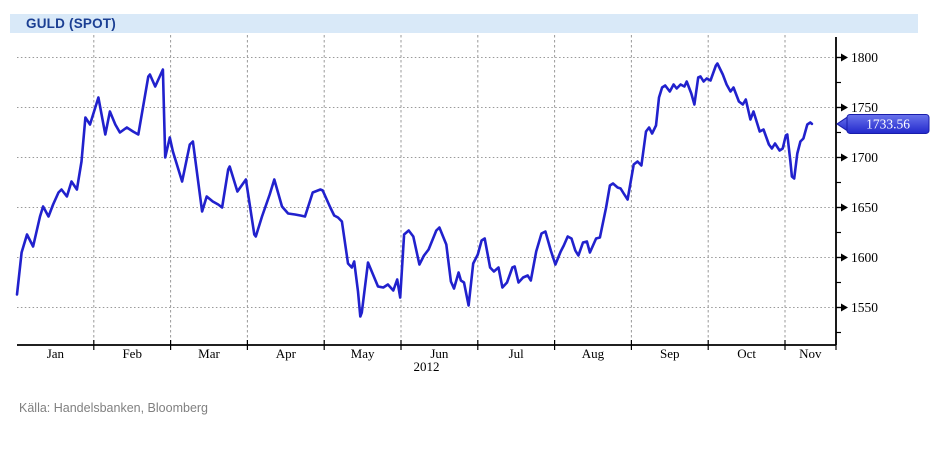 This screenshot has width=931, height=455. I want to click on x-ticks, so click(465, 345).